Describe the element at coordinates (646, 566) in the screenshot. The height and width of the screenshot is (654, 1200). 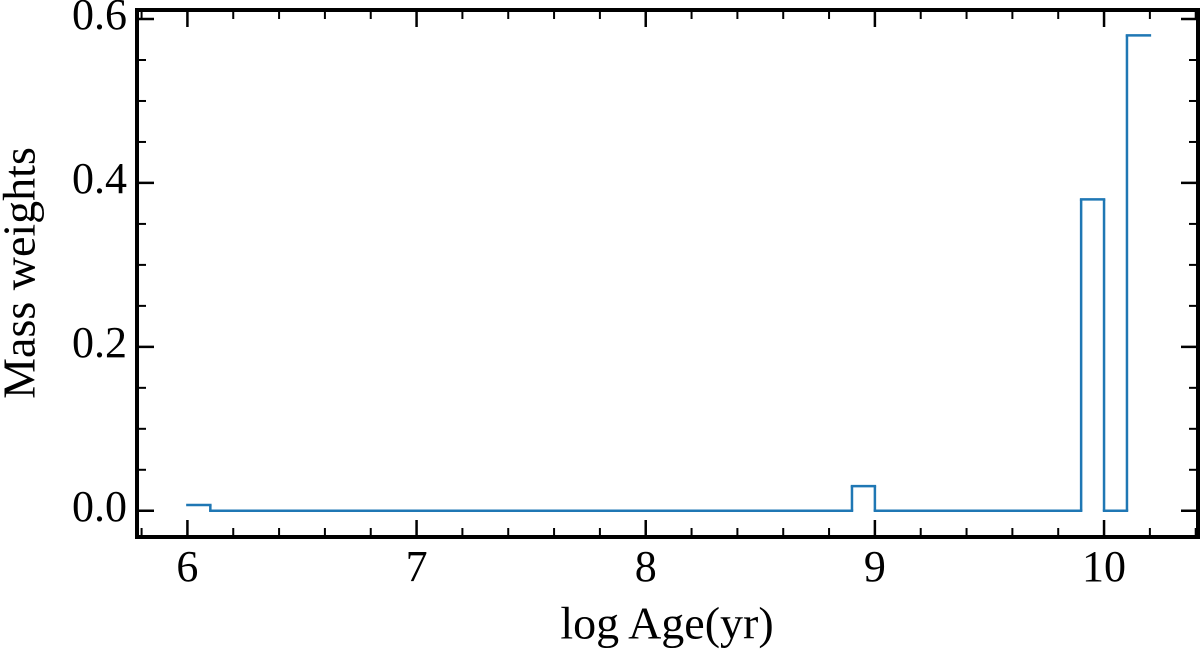
I see `x-tick-label: 8` at that location.